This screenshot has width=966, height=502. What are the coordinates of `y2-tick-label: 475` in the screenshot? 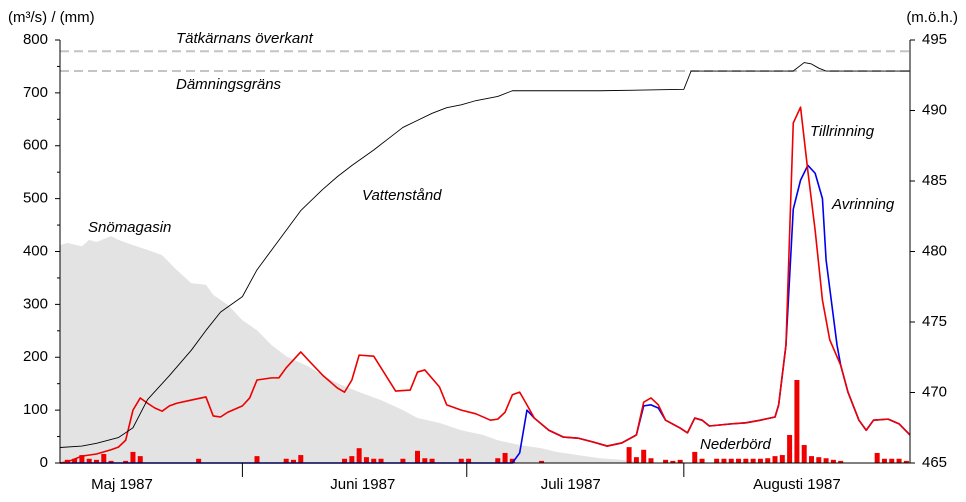 It's located at (934, 321).